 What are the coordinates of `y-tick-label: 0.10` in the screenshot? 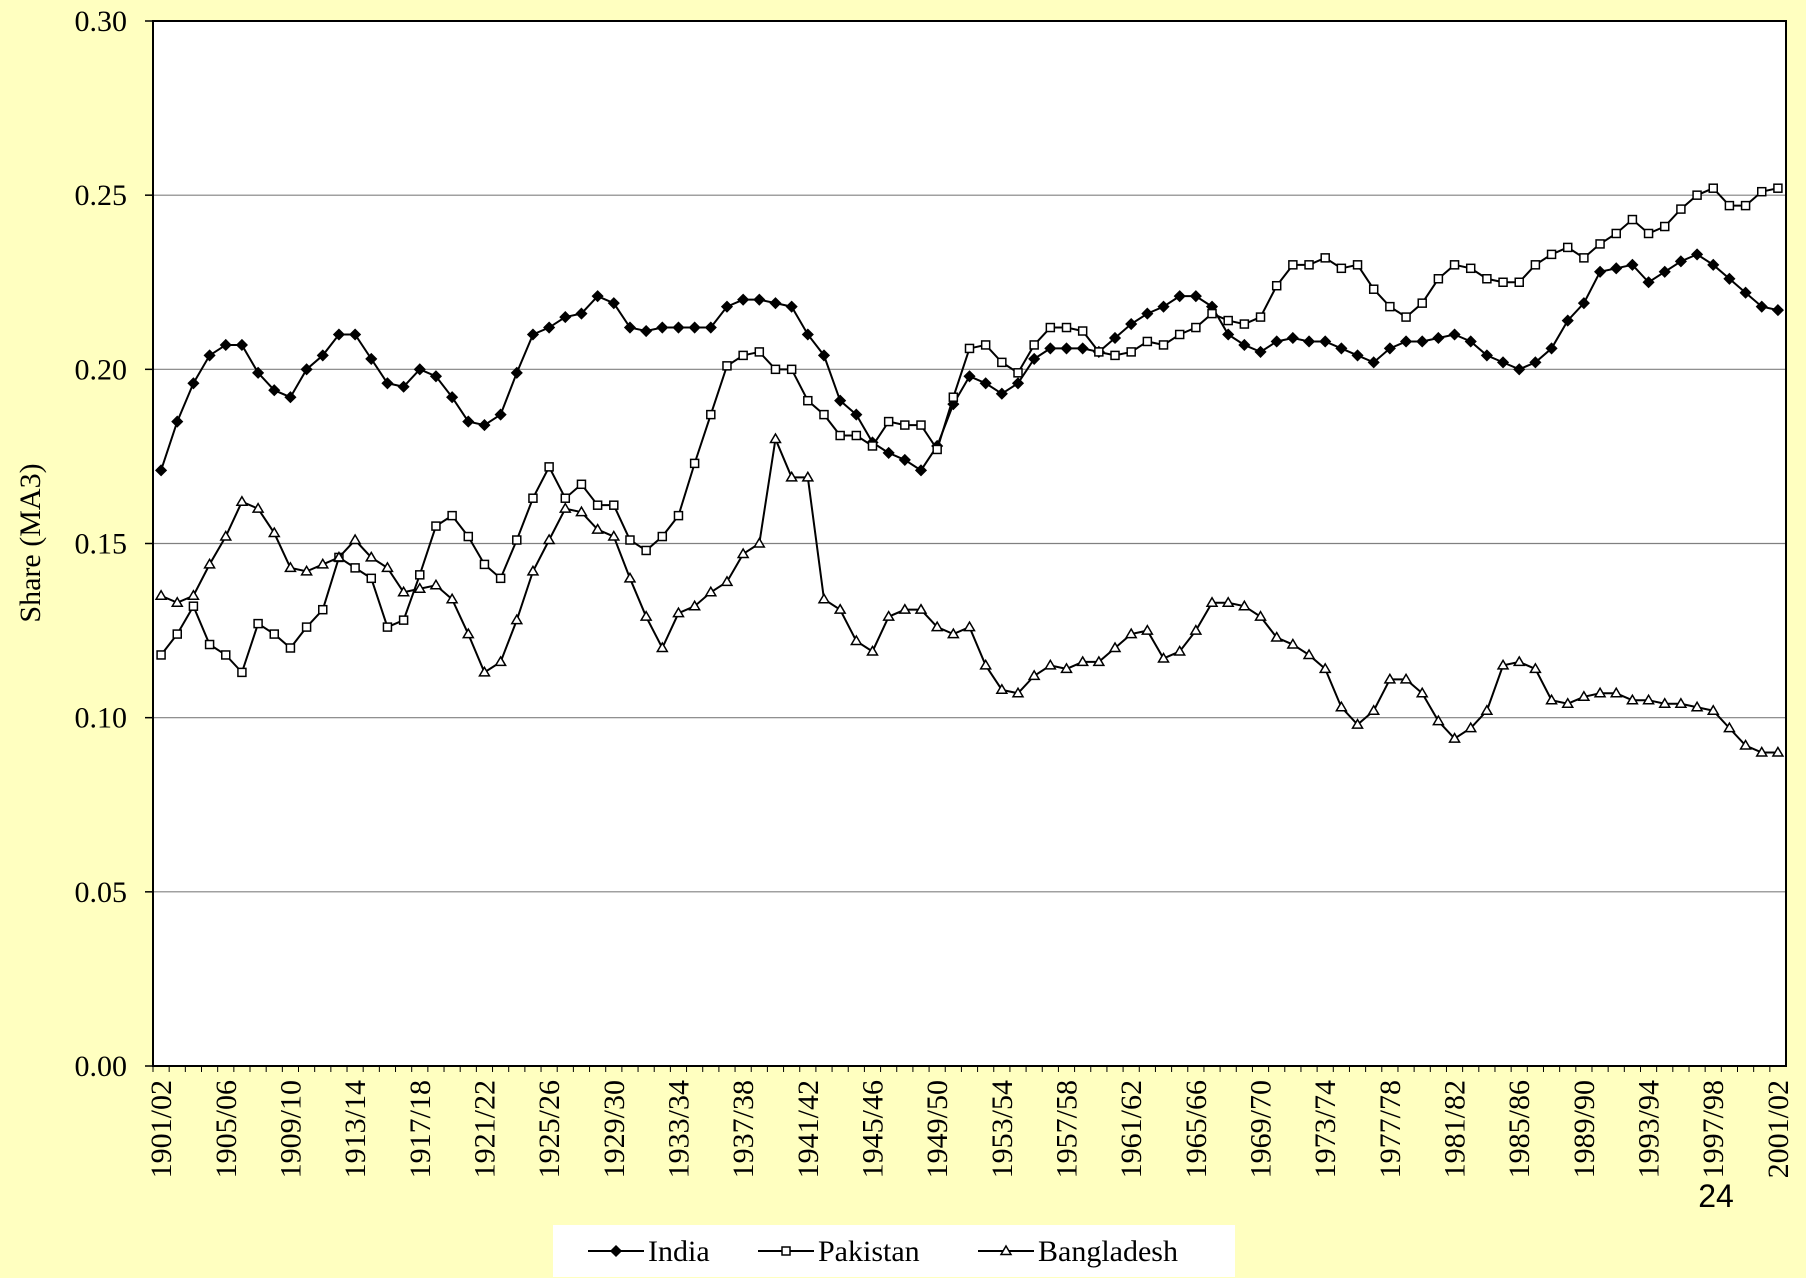 It's located at (101, 718).